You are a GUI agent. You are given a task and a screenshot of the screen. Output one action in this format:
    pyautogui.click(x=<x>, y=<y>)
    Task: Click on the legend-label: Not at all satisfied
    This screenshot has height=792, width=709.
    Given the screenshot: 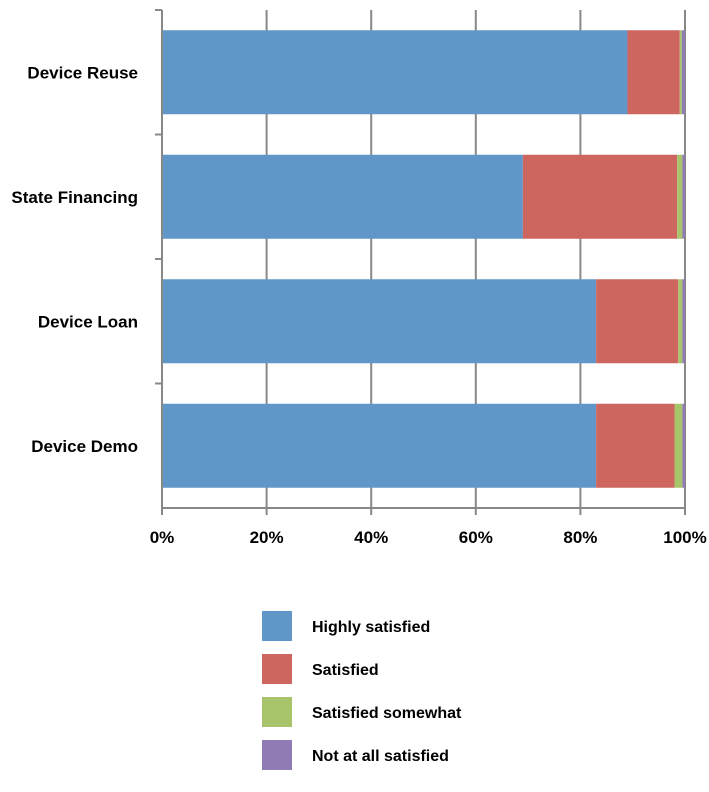 What is the action you would take?
    pyautogui.click(x=380, y=756)
    